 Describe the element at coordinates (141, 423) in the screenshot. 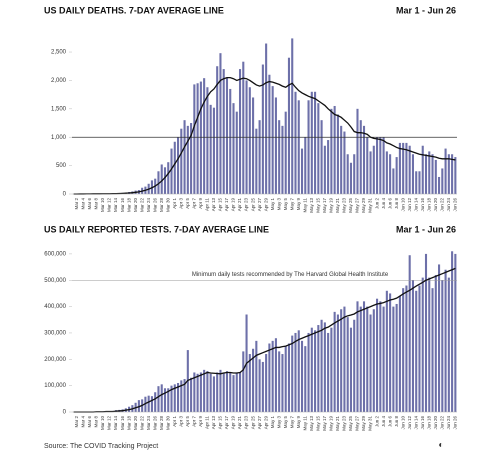

I see `x-tick-label: Mar 22` at that location.